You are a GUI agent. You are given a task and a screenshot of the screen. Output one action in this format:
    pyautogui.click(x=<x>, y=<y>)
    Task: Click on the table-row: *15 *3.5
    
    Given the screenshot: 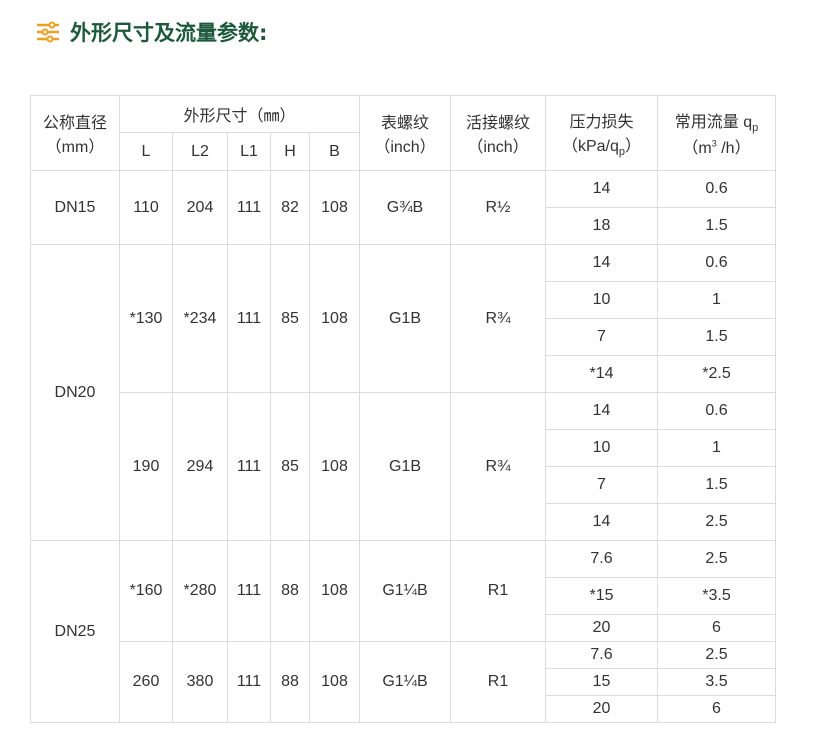 What is the action you would take?
    pyautogui.click(x=403, y=596)
    